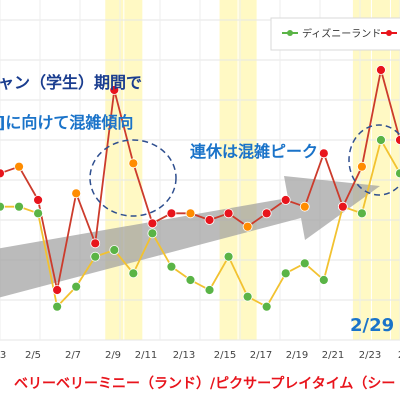  Describe the element at coordinates (374, 160) in the screenshot. I see `peak-circle-right` at that location.